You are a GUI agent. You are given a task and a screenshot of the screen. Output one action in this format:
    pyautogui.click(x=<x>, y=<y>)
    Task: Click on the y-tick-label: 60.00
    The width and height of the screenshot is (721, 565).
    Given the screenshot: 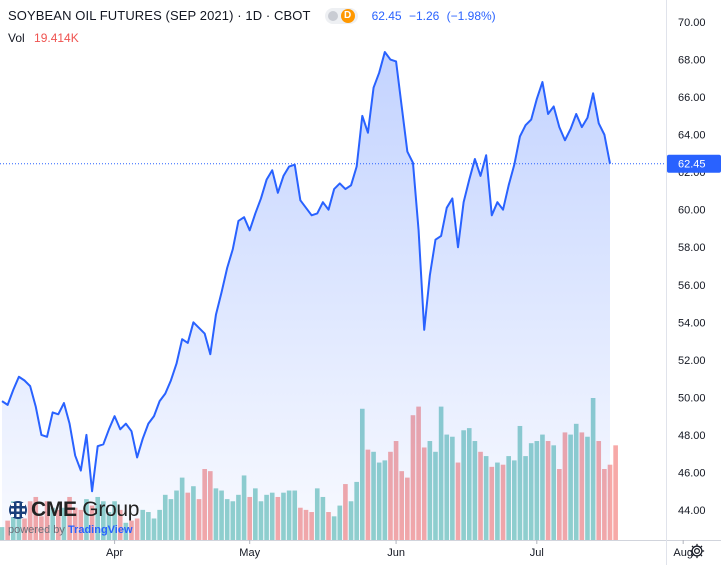 What is the action you would take?
    pyautogui.click(x=692, y=211)
    